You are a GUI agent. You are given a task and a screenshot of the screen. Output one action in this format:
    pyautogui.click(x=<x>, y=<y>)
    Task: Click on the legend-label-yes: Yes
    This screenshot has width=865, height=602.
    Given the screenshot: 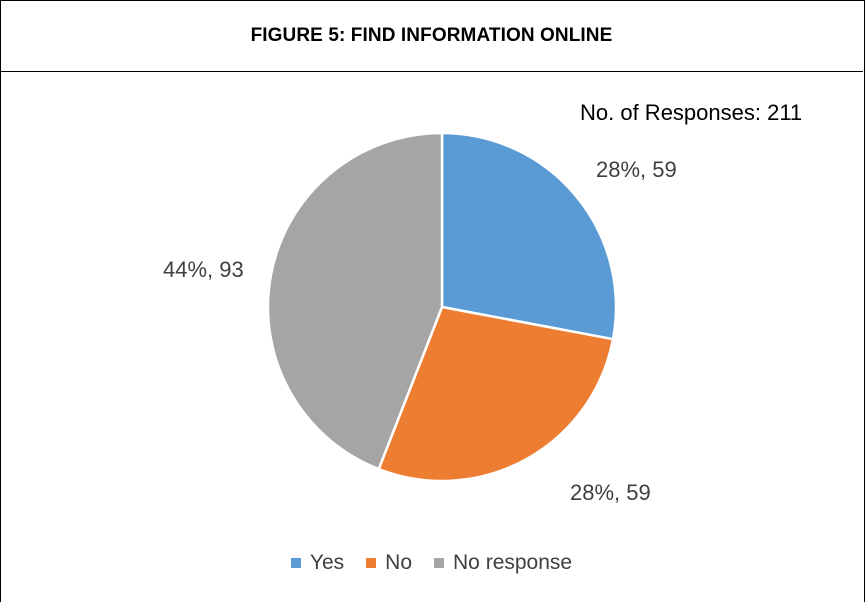 What is the action you would take?
    pyautogui.click(x=327, y=562)
    